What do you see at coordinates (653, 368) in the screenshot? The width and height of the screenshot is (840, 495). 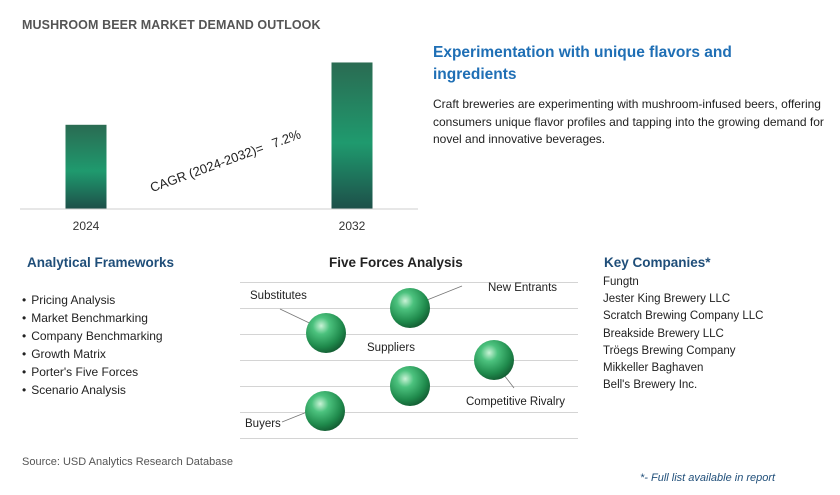 I see `list-item: Mikkeller Baghaven` at bounding box center [653, 368].